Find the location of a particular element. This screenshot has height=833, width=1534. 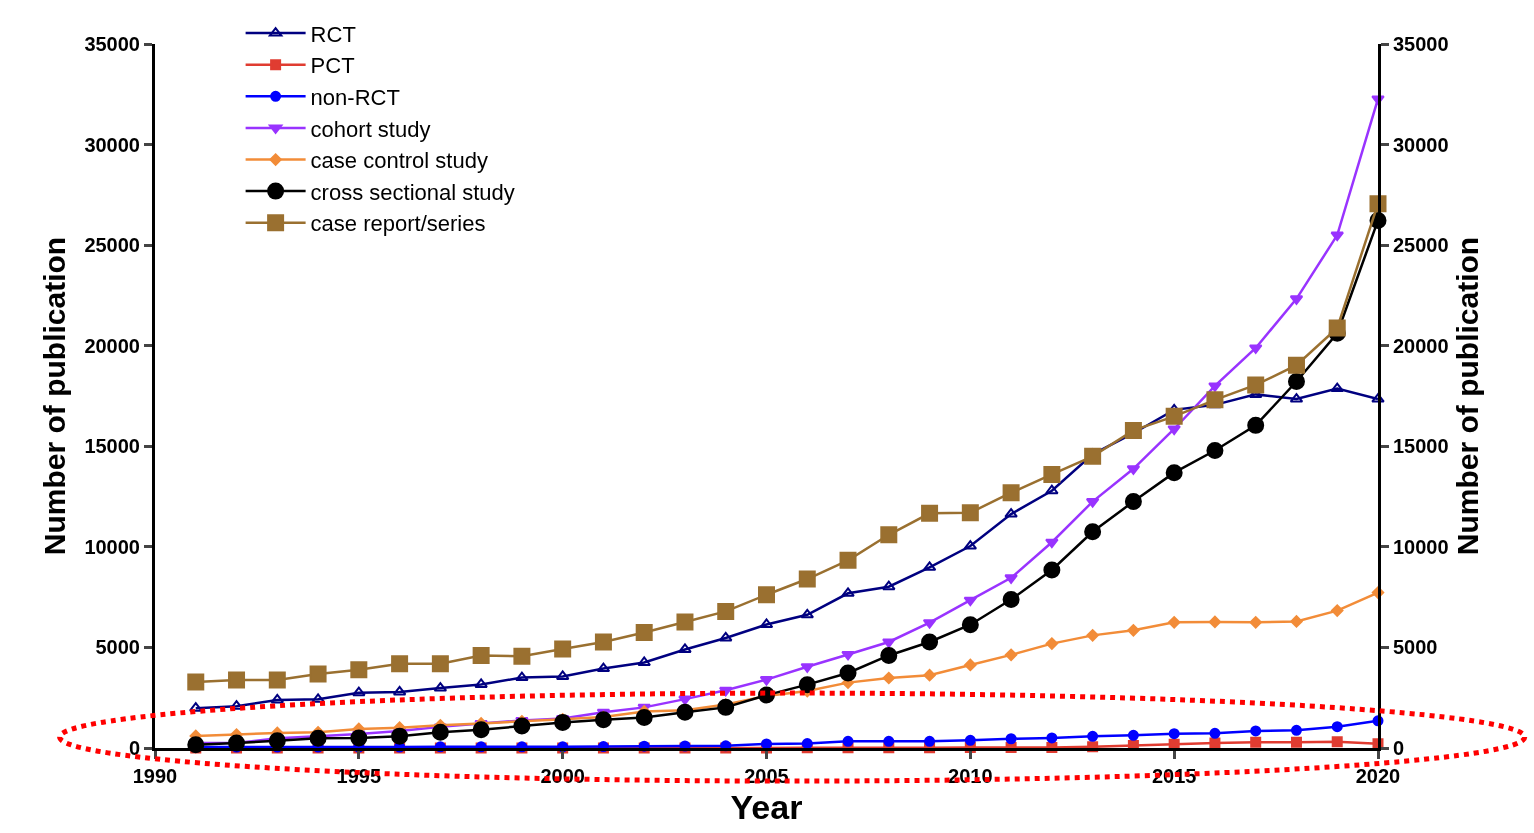

legend-label: case report/series is located at coordinates (398, 224).